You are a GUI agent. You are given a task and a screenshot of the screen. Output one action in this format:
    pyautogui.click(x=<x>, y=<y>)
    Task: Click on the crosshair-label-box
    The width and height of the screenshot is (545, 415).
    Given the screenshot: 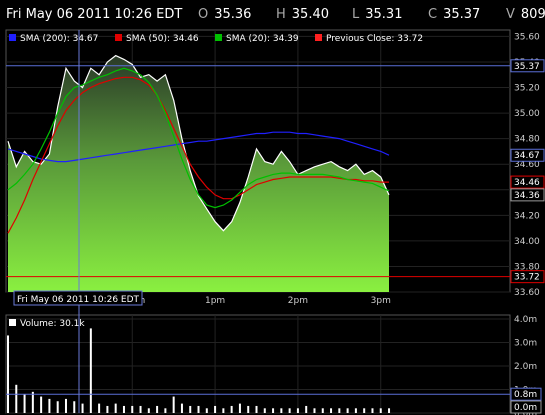 What is the action you would take?
    pyautogui.click(x=78, y=298)
    